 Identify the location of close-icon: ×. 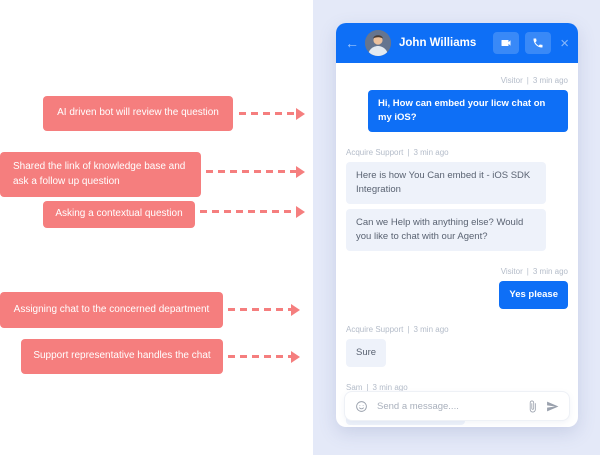
(564, 43).